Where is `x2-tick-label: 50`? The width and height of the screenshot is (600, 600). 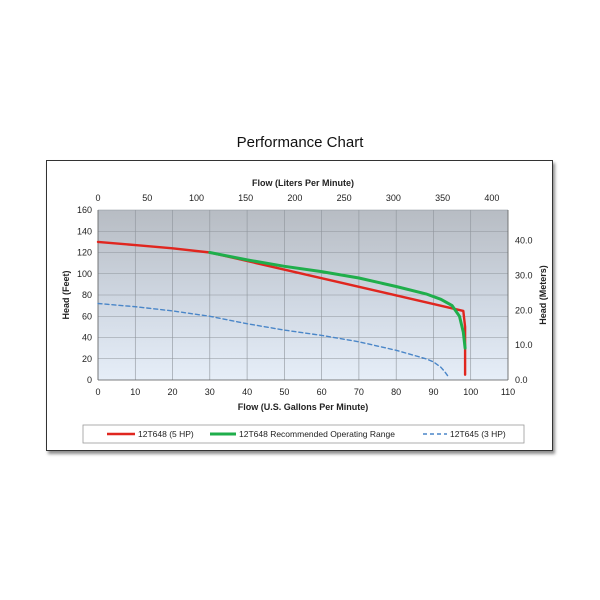
x2-tick-label: 50 is located at coordinates (147, 198).